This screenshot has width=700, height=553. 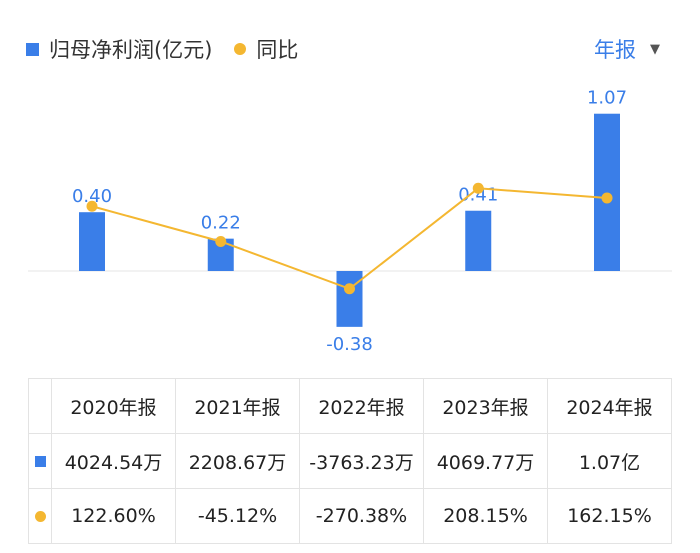 I want to click on bar-value-label: 0.22, so click(x=221, y=223).